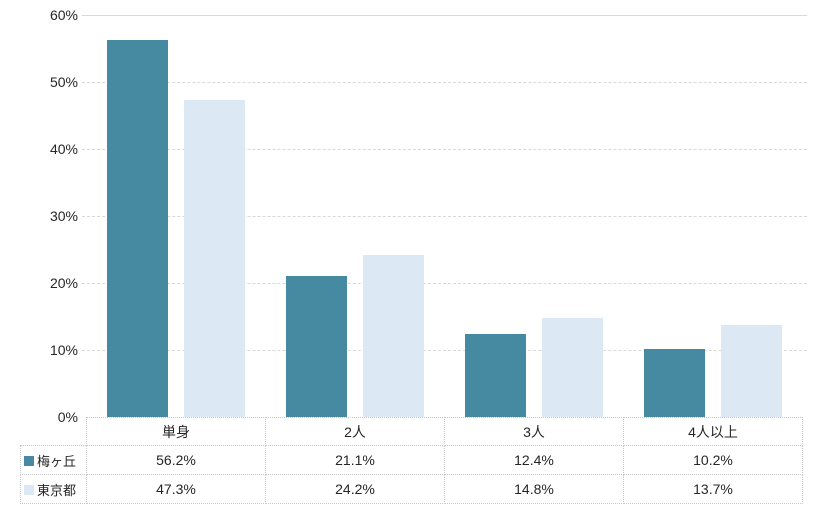  Describe the element at coordinates (176, 460) in the screenshot. I see `value-cell-series1-category1: 56.2%` at that location.